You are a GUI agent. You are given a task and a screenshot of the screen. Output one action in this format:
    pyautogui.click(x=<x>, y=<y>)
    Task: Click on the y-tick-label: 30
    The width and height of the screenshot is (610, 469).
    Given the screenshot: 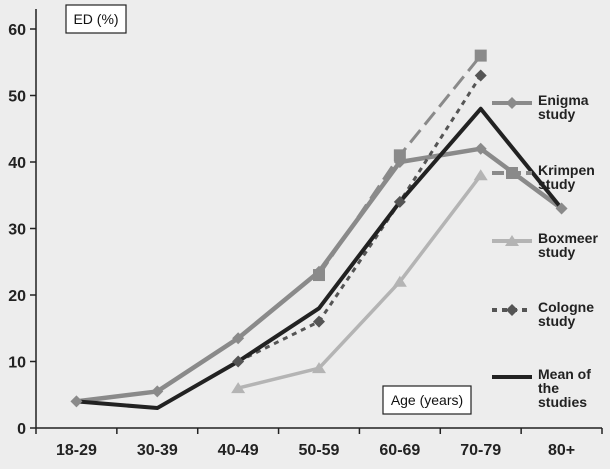 What is the action you would take?
    pyautogui.click(x=17, y=230)
    